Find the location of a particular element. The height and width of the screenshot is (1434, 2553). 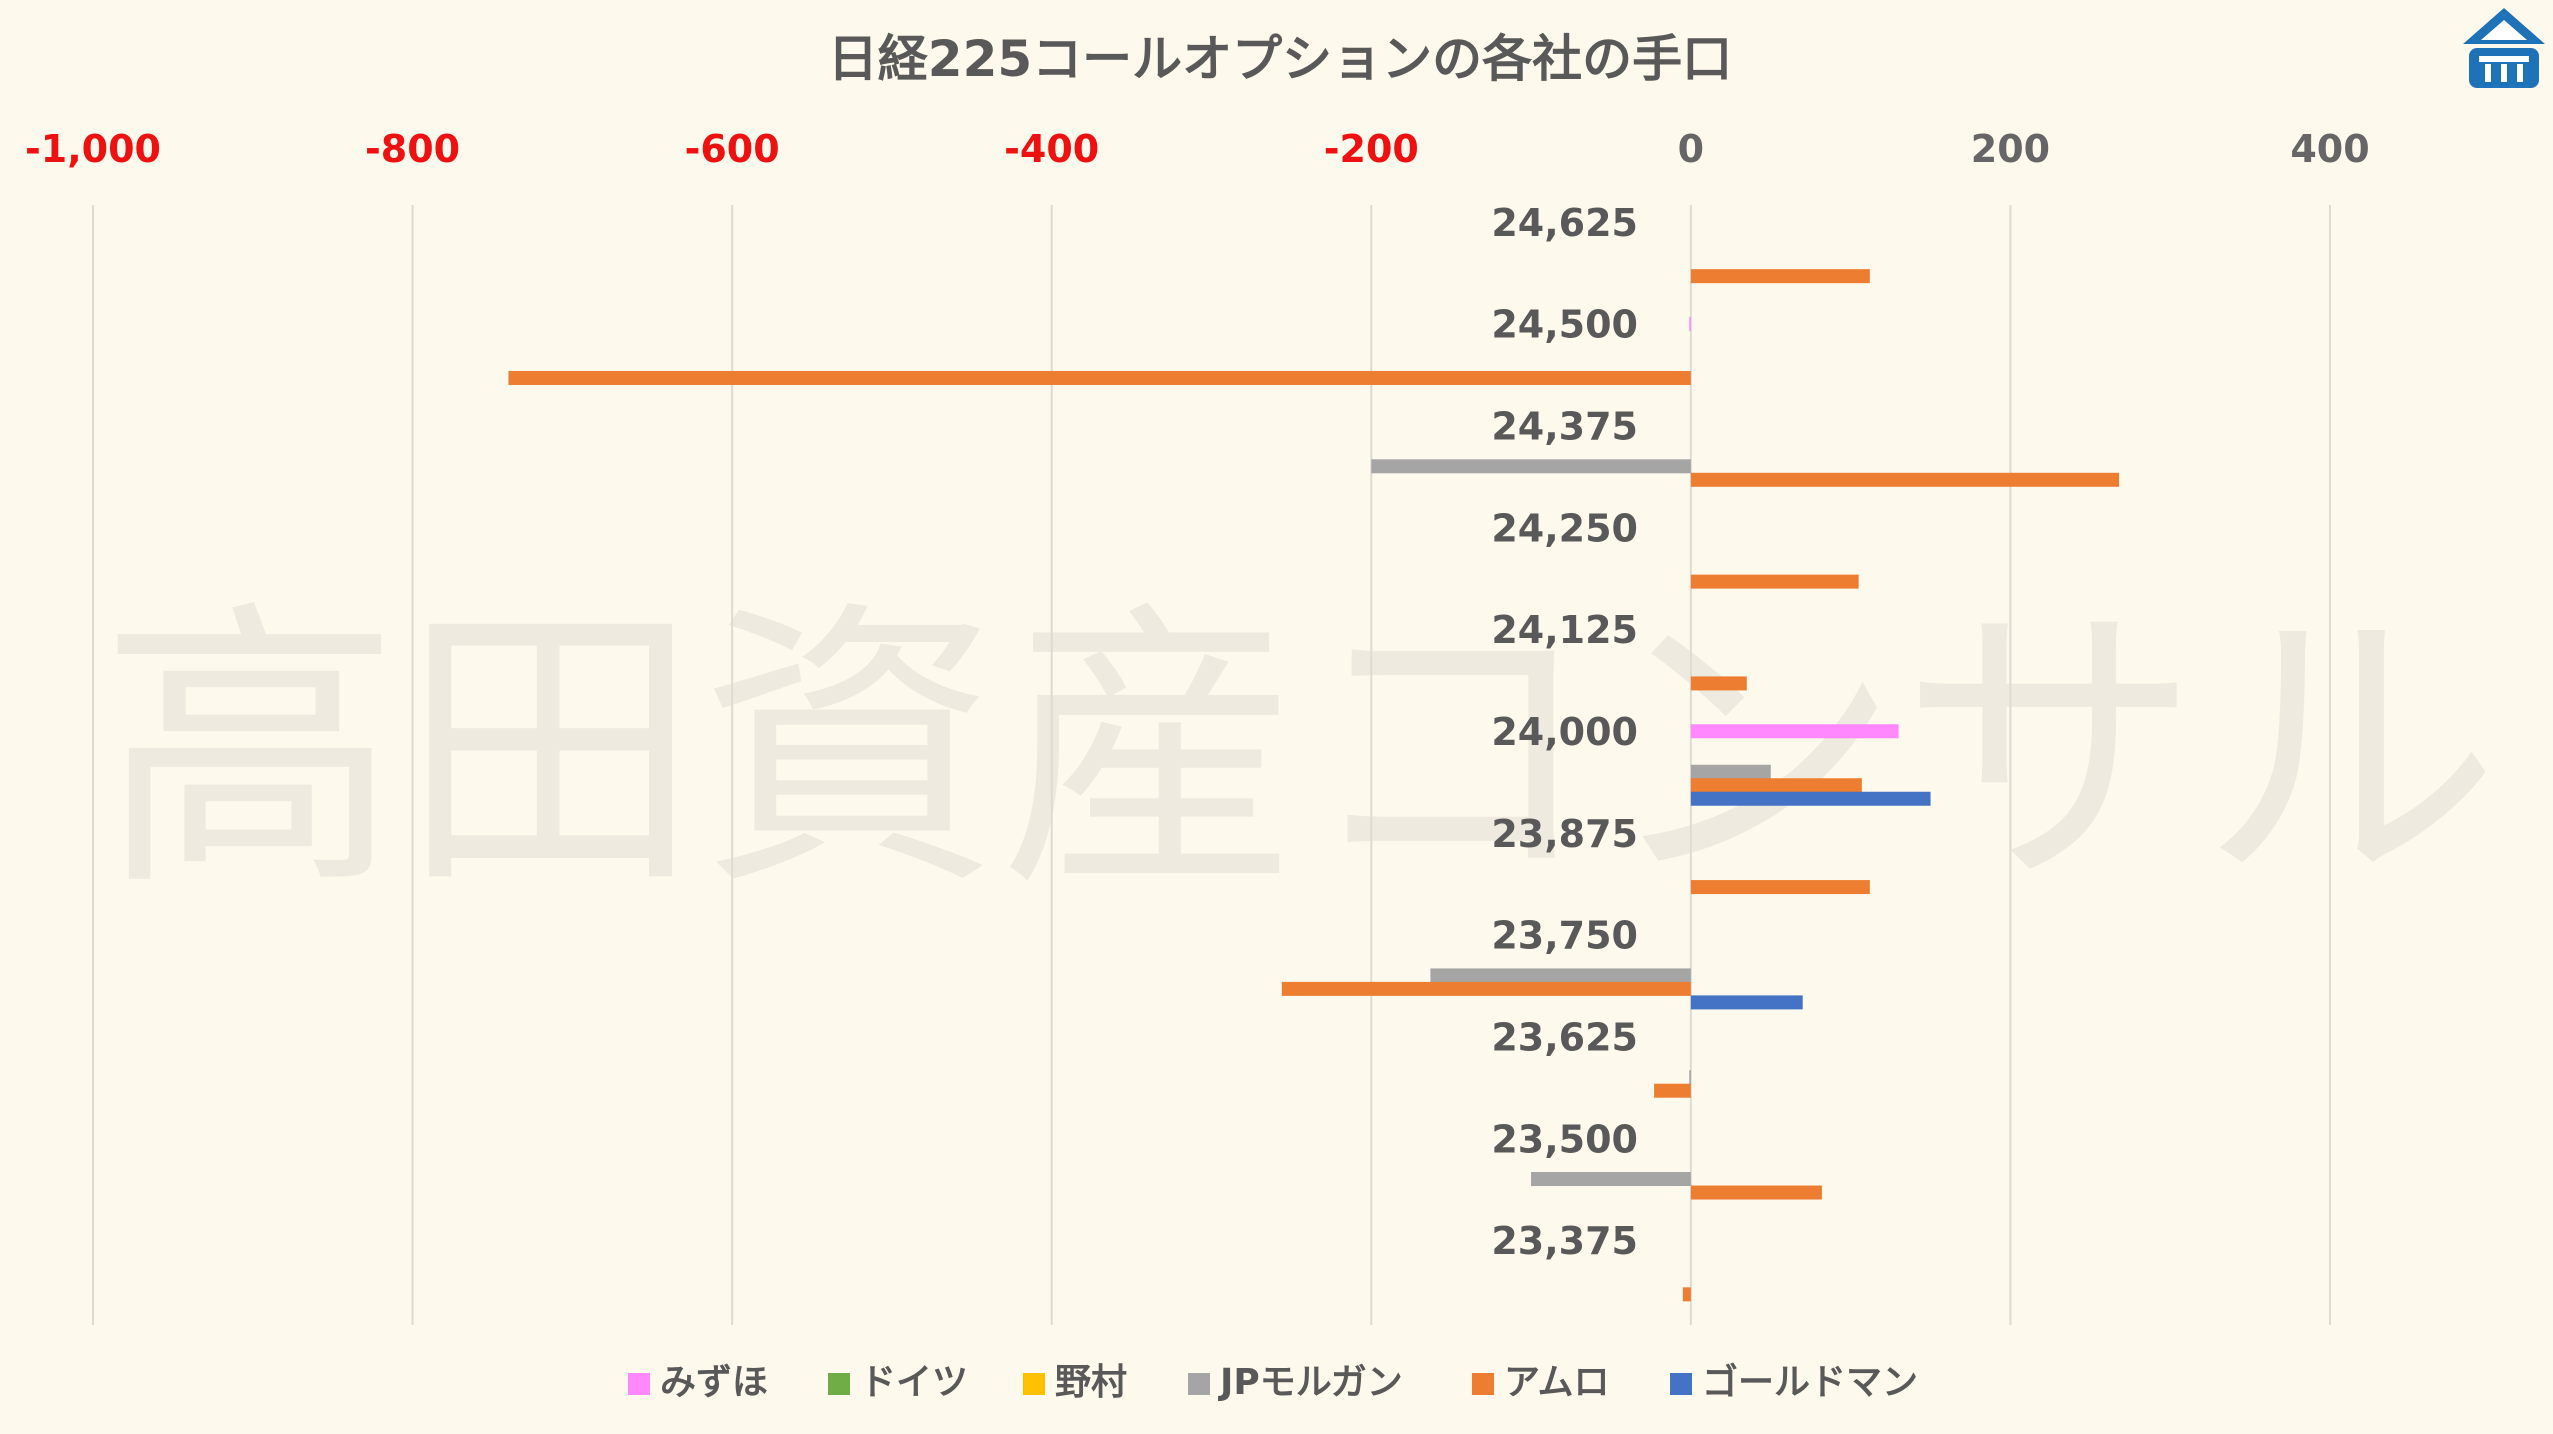

logo-icon is located at coordinates (2504, 48).